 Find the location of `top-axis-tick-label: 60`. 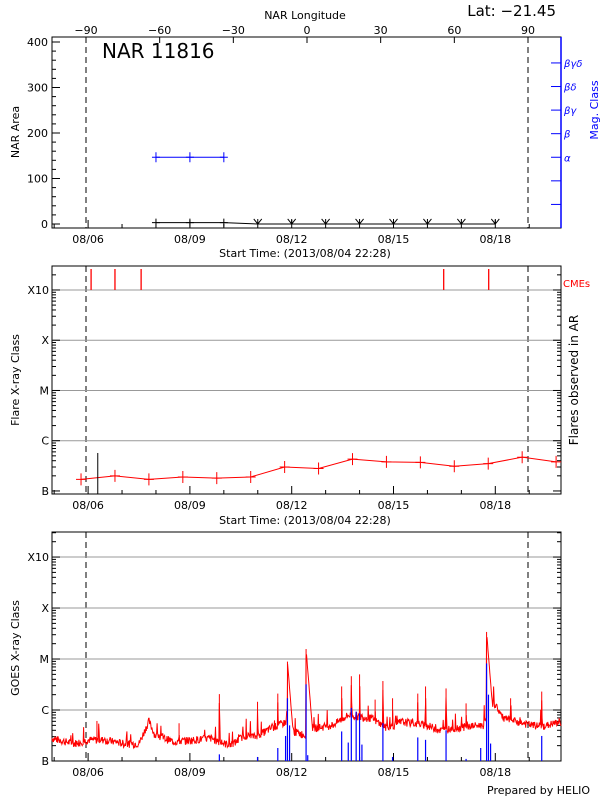

top-axis-tick-label: 60 is located at coordinates (454, 30).